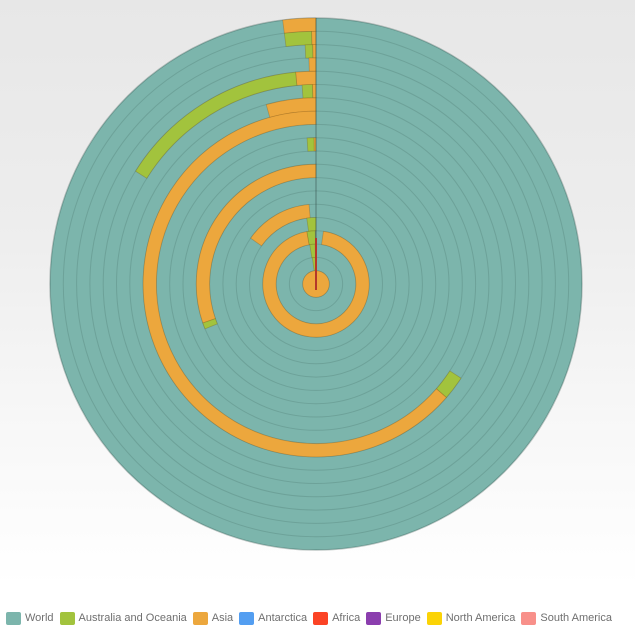  What do you see at coordinates (480, 617) in the screenshot?
I see `legend-label: North America` at bounding box center [480, 617].